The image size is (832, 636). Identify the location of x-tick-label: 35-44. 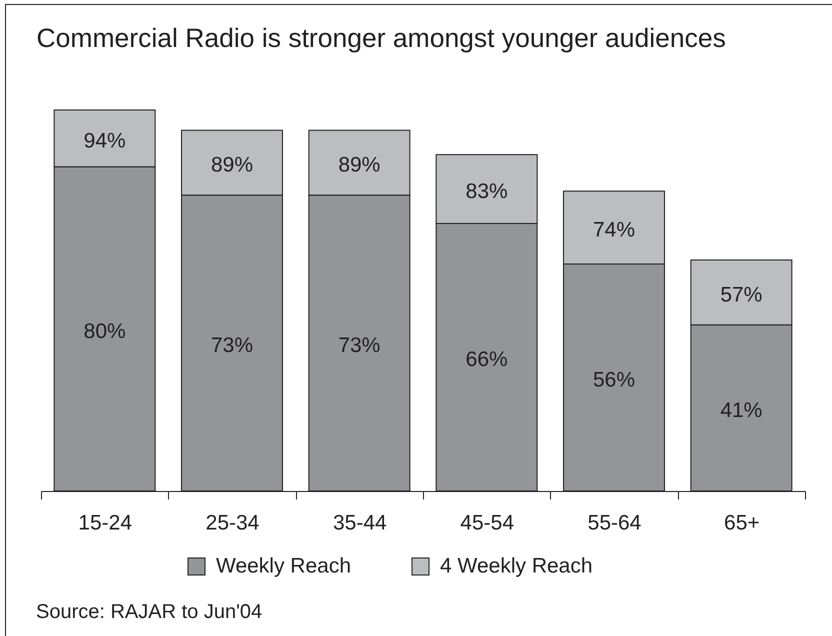
(360, 523).